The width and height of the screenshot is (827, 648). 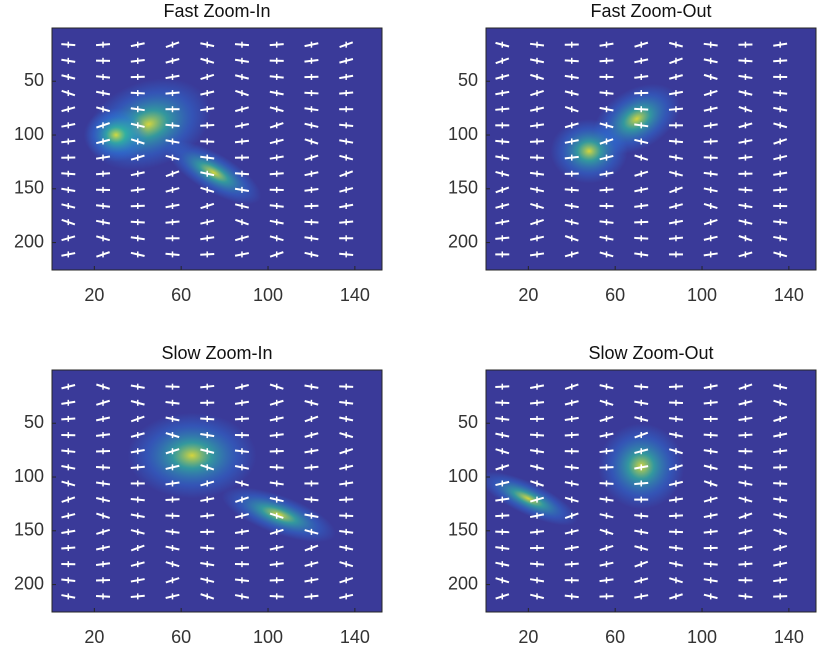 I want to click on panel-title: Fast Zoom-Out, so click(x=650, y=11).